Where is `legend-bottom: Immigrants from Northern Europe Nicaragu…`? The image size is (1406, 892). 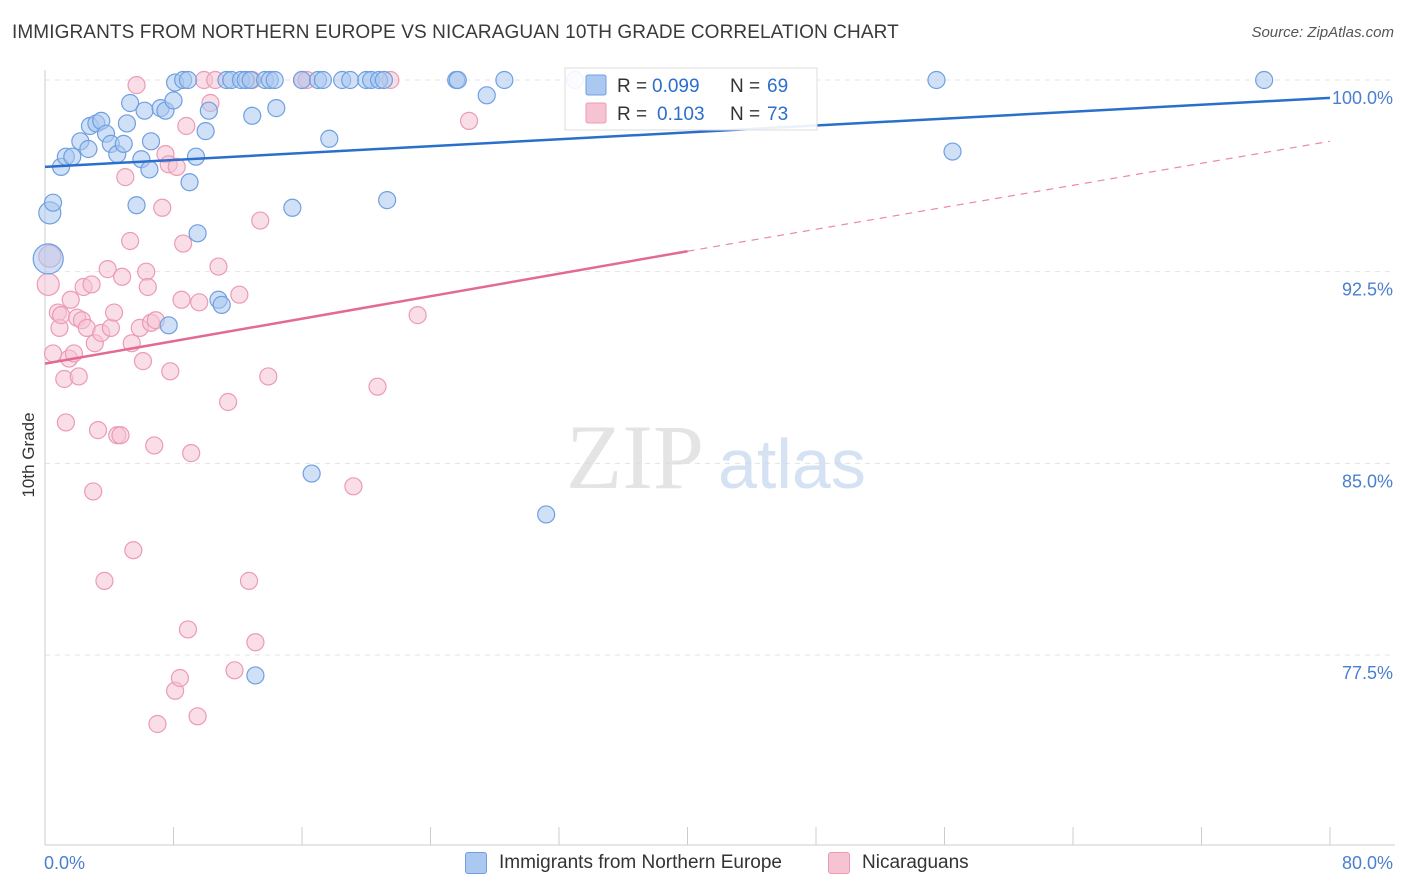
legend-bottom: Immigrants from Northern Europe Nicaragu… is located at coordinates (703, 864).